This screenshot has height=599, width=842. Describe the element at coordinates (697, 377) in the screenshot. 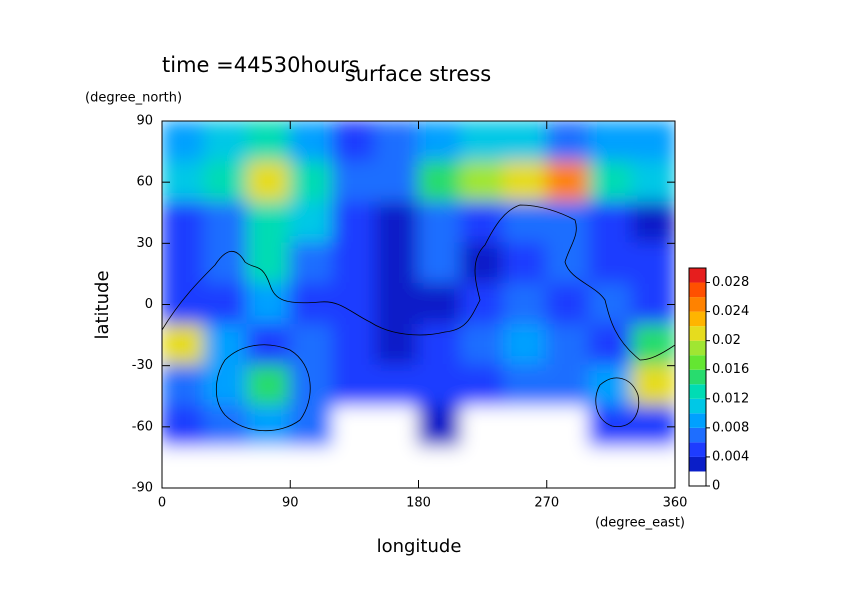

I see `colorbar-frame` at that location.